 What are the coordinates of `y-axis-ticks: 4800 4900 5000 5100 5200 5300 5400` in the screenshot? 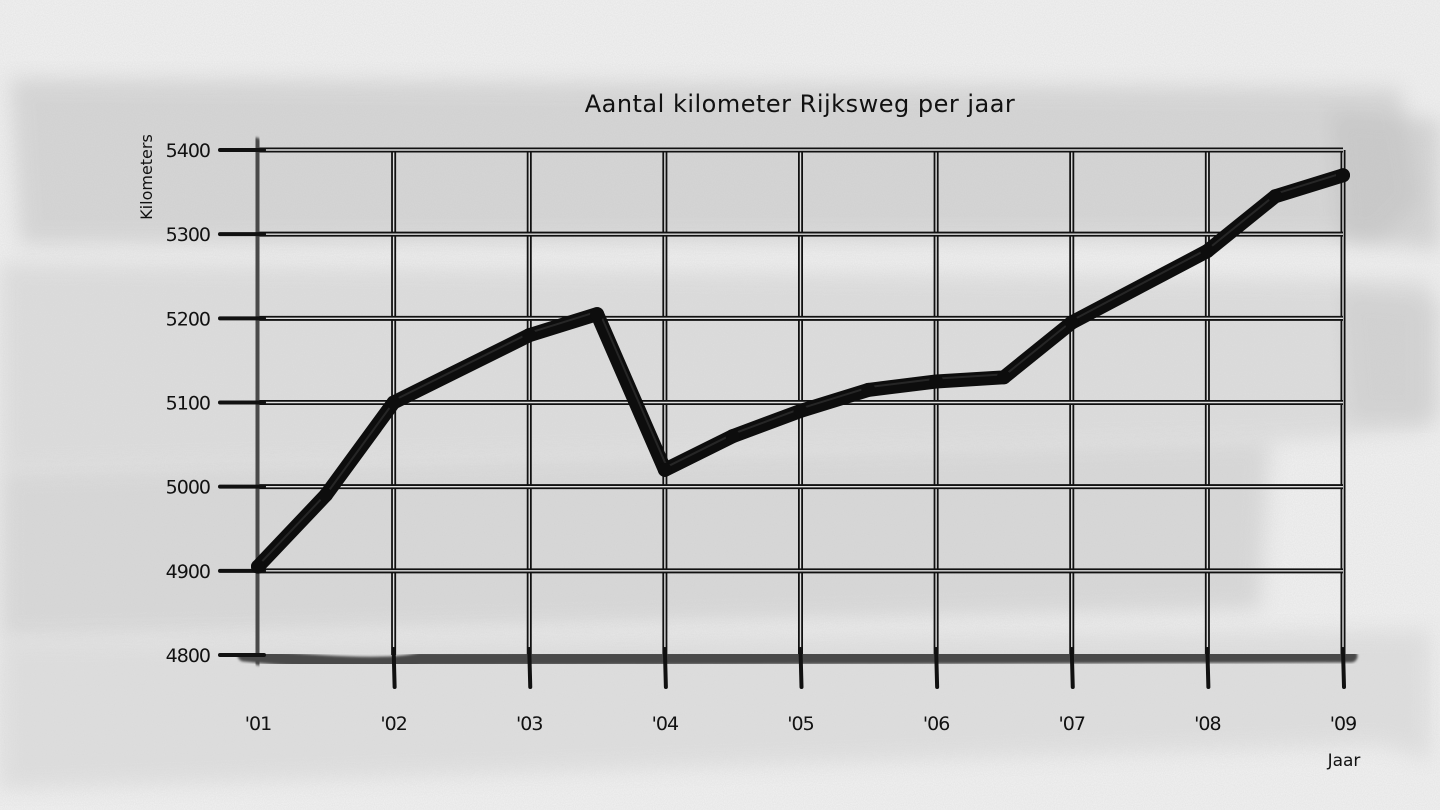 It's located at (216, 403).